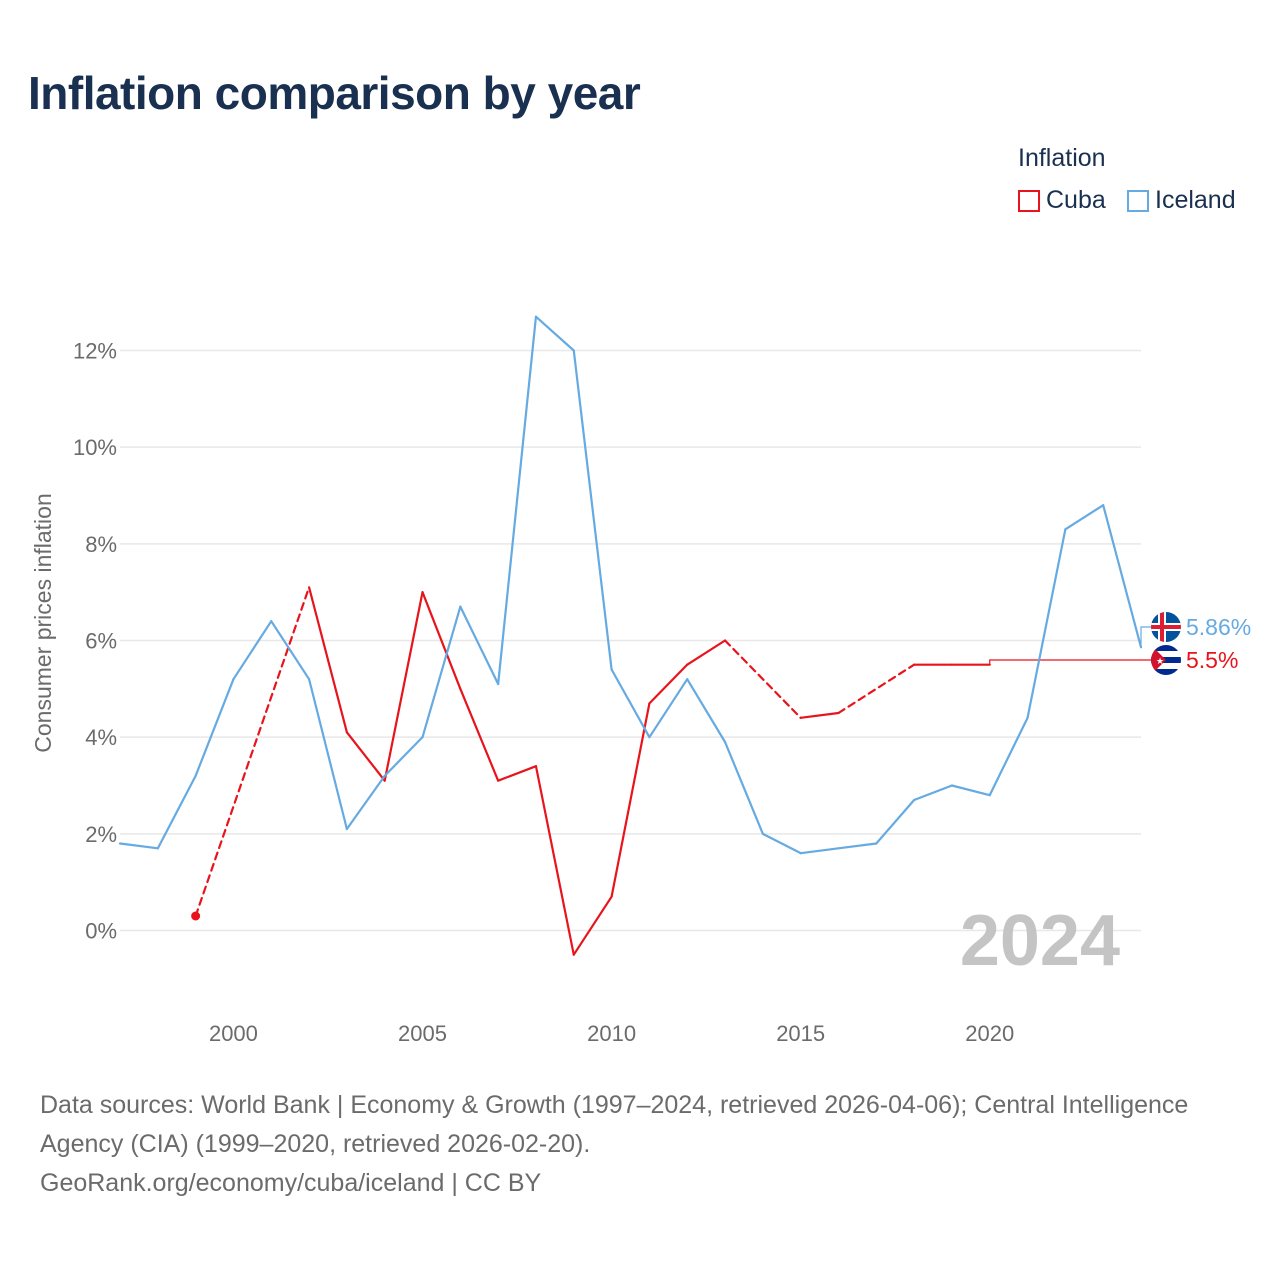 The image size is (1280, 1280). What do you see at coordinates (800, 1033) in the screenshot?
I see `x-tick-label: 2015` at bounding box center [800, 1033].